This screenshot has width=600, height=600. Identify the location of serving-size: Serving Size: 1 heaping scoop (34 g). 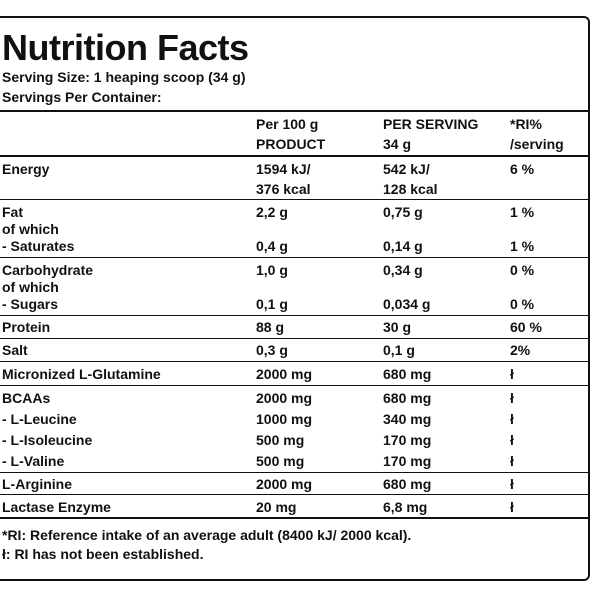
(124, 77).